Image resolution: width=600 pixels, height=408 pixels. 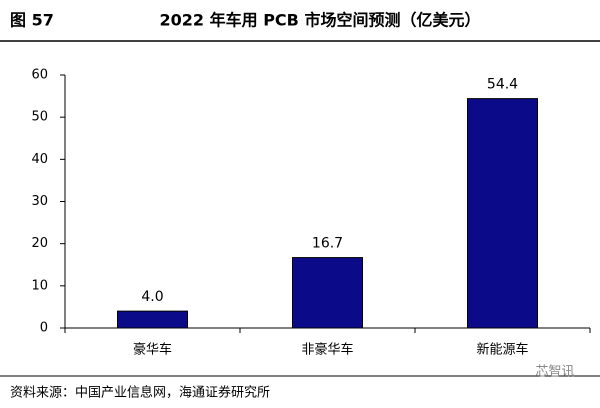 What do you see at coordinates (39, 285) in the screenshot?
I see `y-tick-label: 10` at bounding box center [39, 285].